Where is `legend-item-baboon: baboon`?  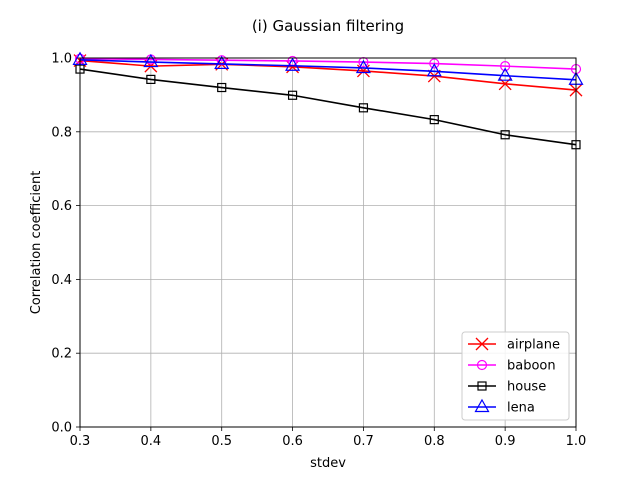
legend-item-baboon: baboon is located at coordinates (512, 366).